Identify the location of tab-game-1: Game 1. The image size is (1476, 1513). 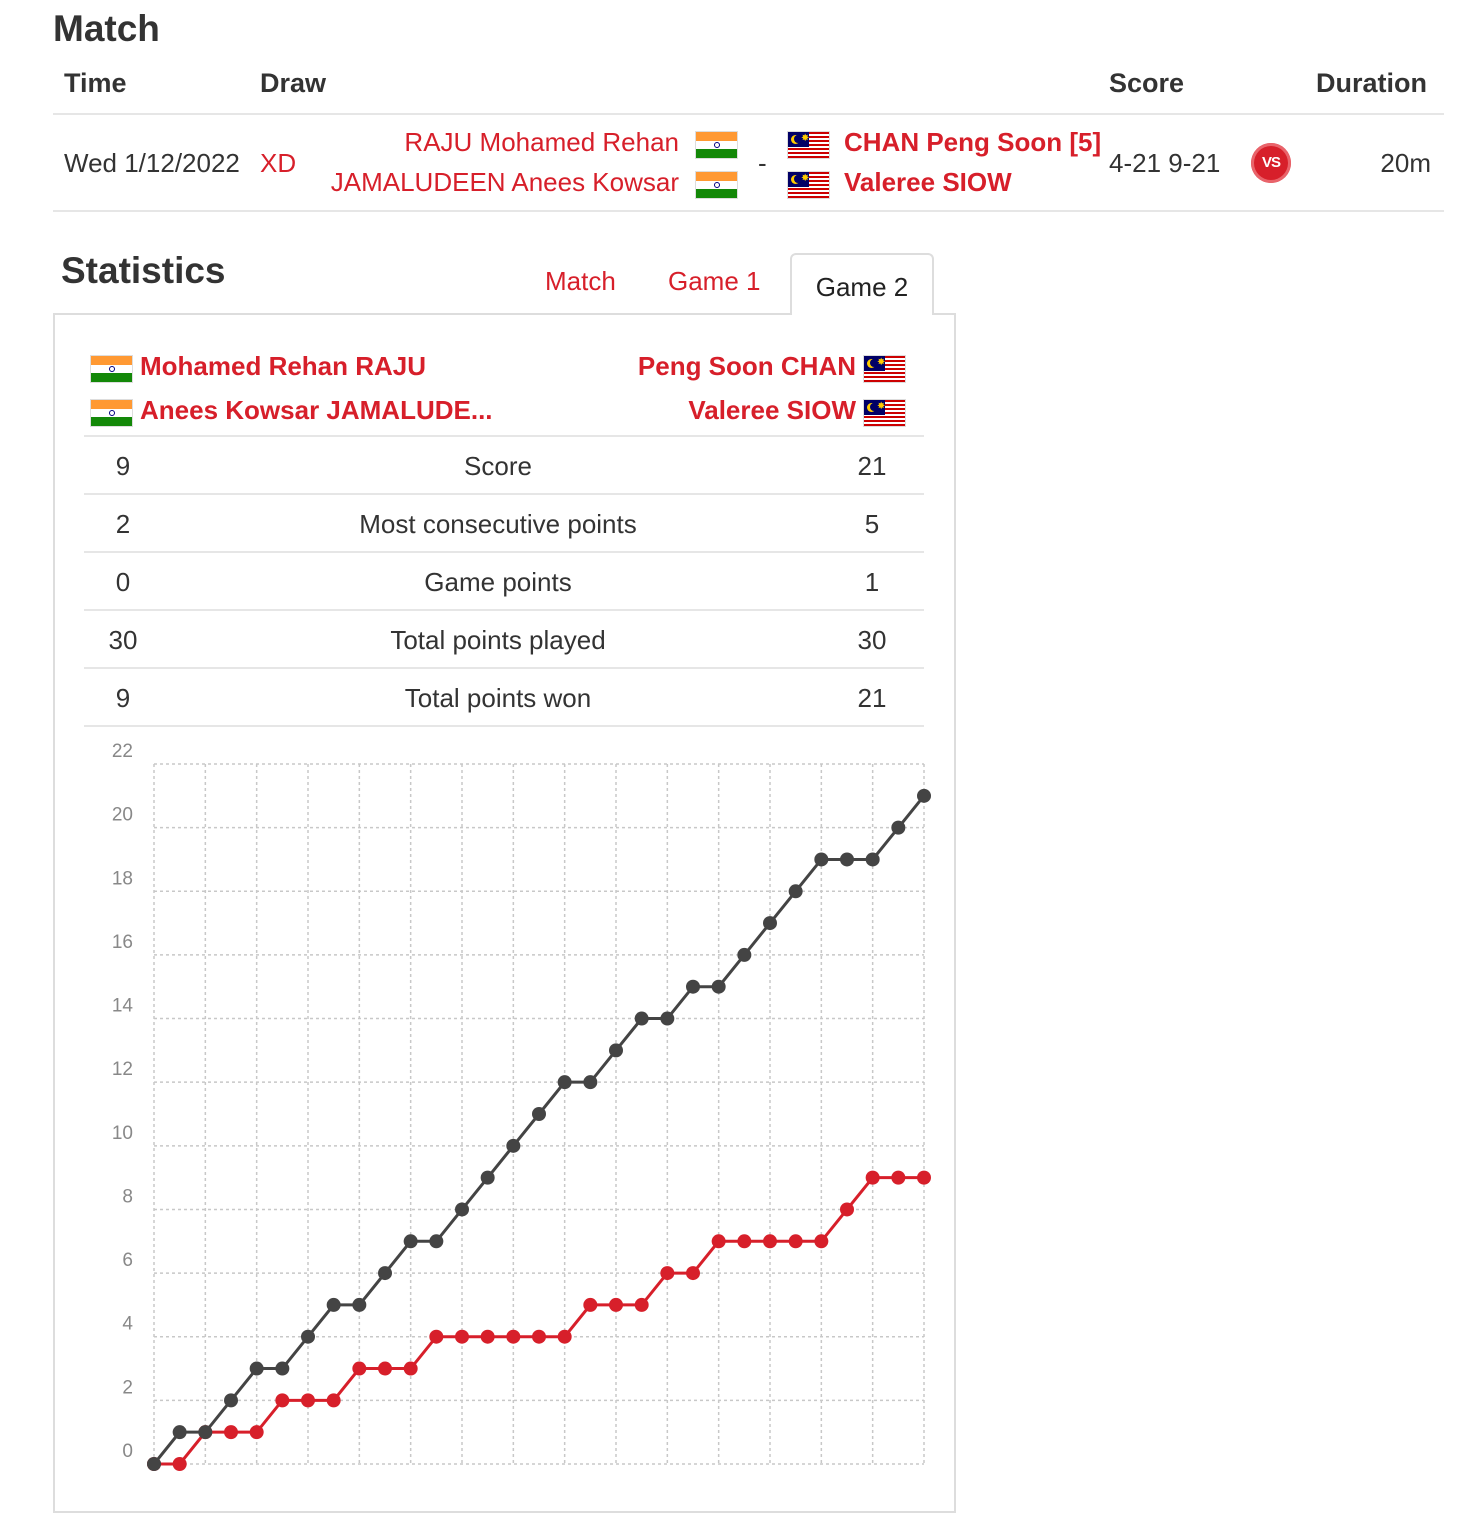
(714, 281).